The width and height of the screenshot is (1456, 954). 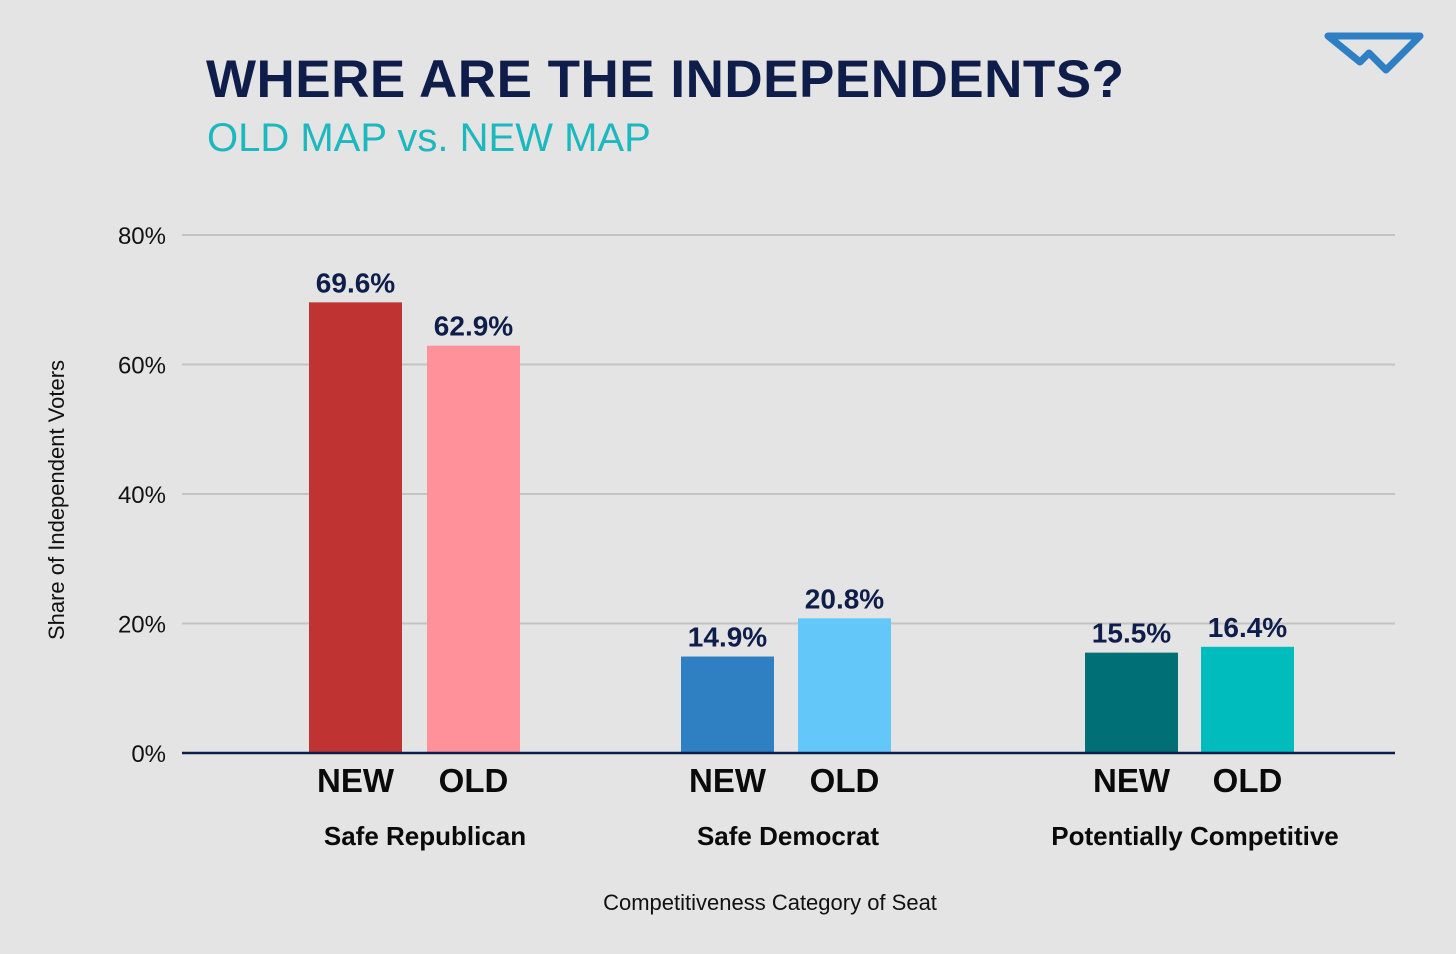 What do you see at coordinates (770, 902) in the screenshot?
I see `x-axis-title: Competitiveness Category of Seat` at bounding box center [770, 902].